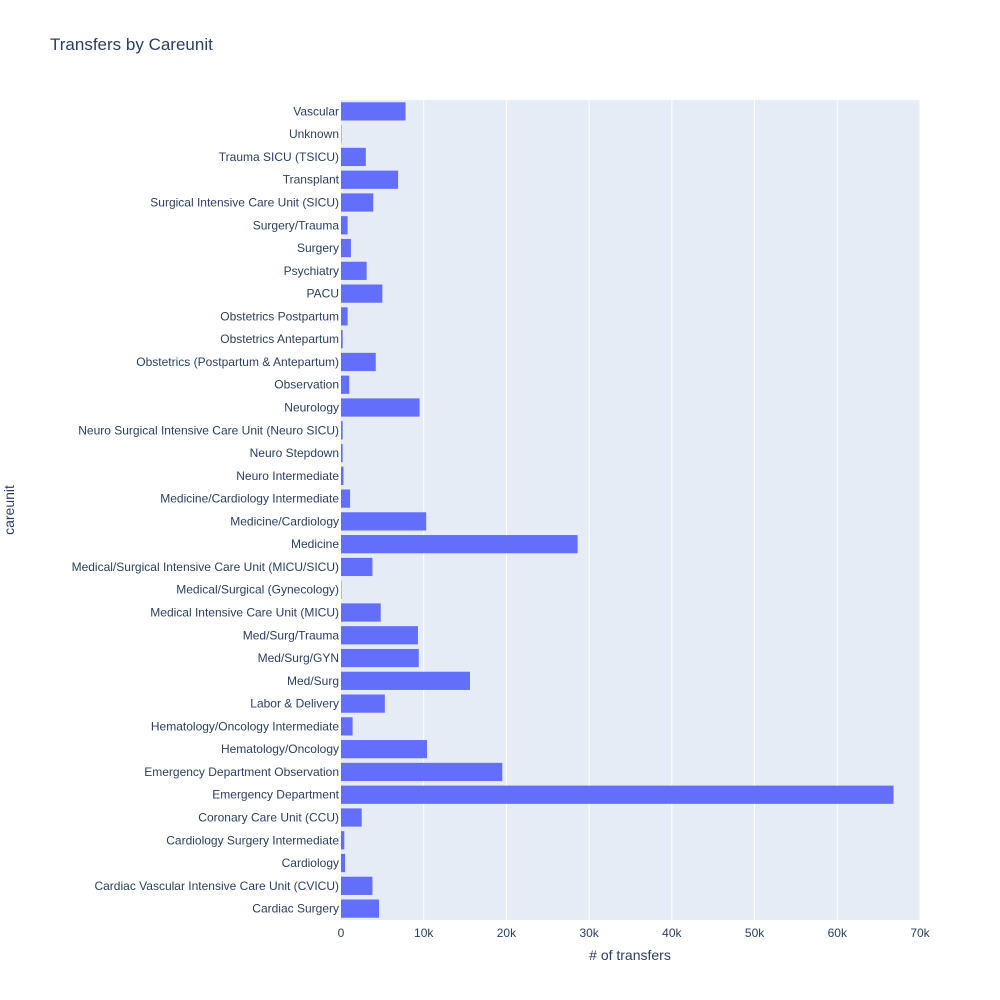  Describe the element at coordinates (358, 362) in the screenshot. I see `bar-obstetrics-postpartum-antepartum` at that location.